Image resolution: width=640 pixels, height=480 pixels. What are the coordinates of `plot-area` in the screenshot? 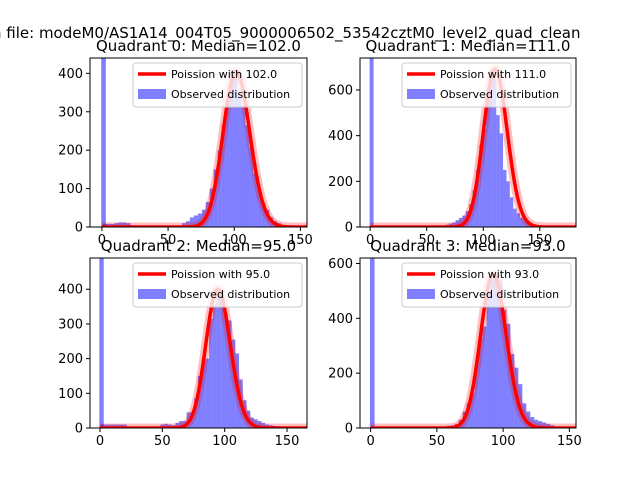 It's located at (204, 142).